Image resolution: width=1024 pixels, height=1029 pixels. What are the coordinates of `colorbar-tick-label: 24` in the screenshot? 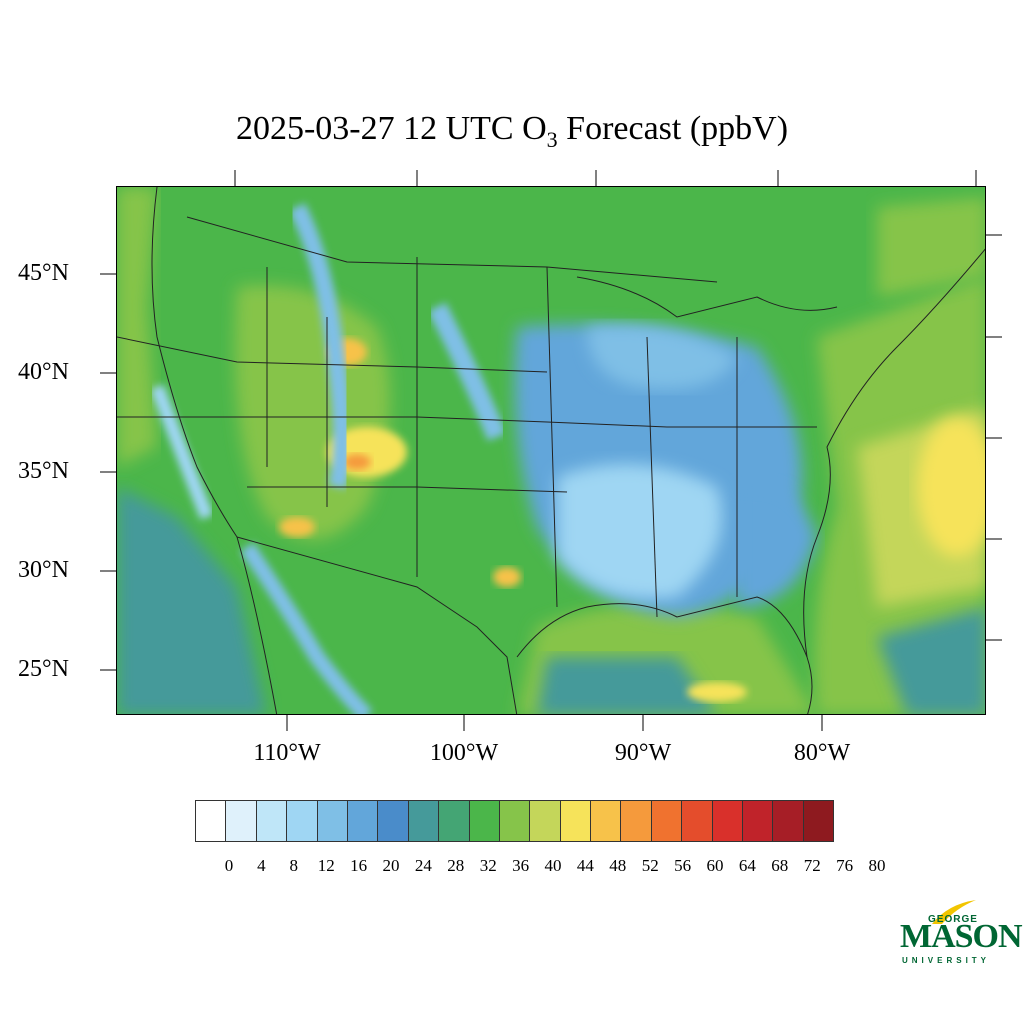 It's located at (423, 865).